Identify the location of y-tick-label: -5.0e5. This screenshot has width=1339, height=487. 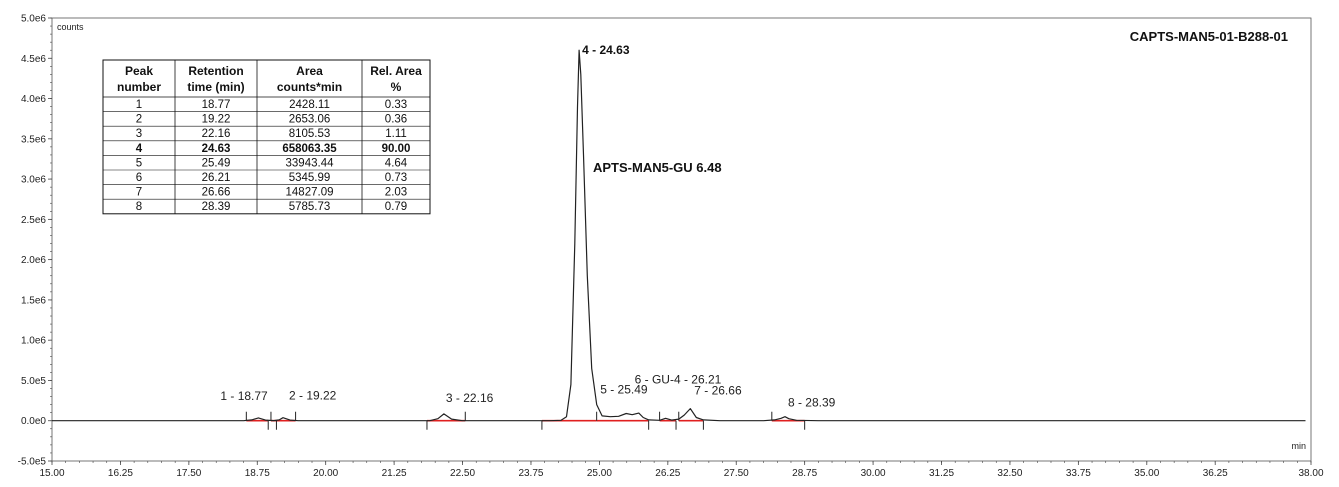
(32, 462).